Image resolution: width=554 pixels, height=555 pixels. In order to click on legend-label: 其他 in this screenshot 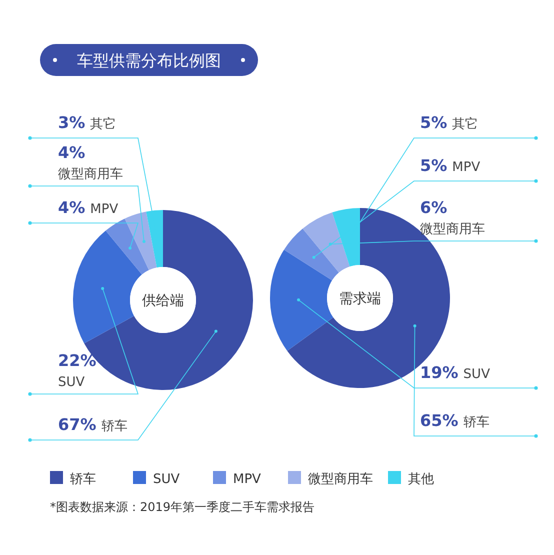, I will do `click(421, 479)`.